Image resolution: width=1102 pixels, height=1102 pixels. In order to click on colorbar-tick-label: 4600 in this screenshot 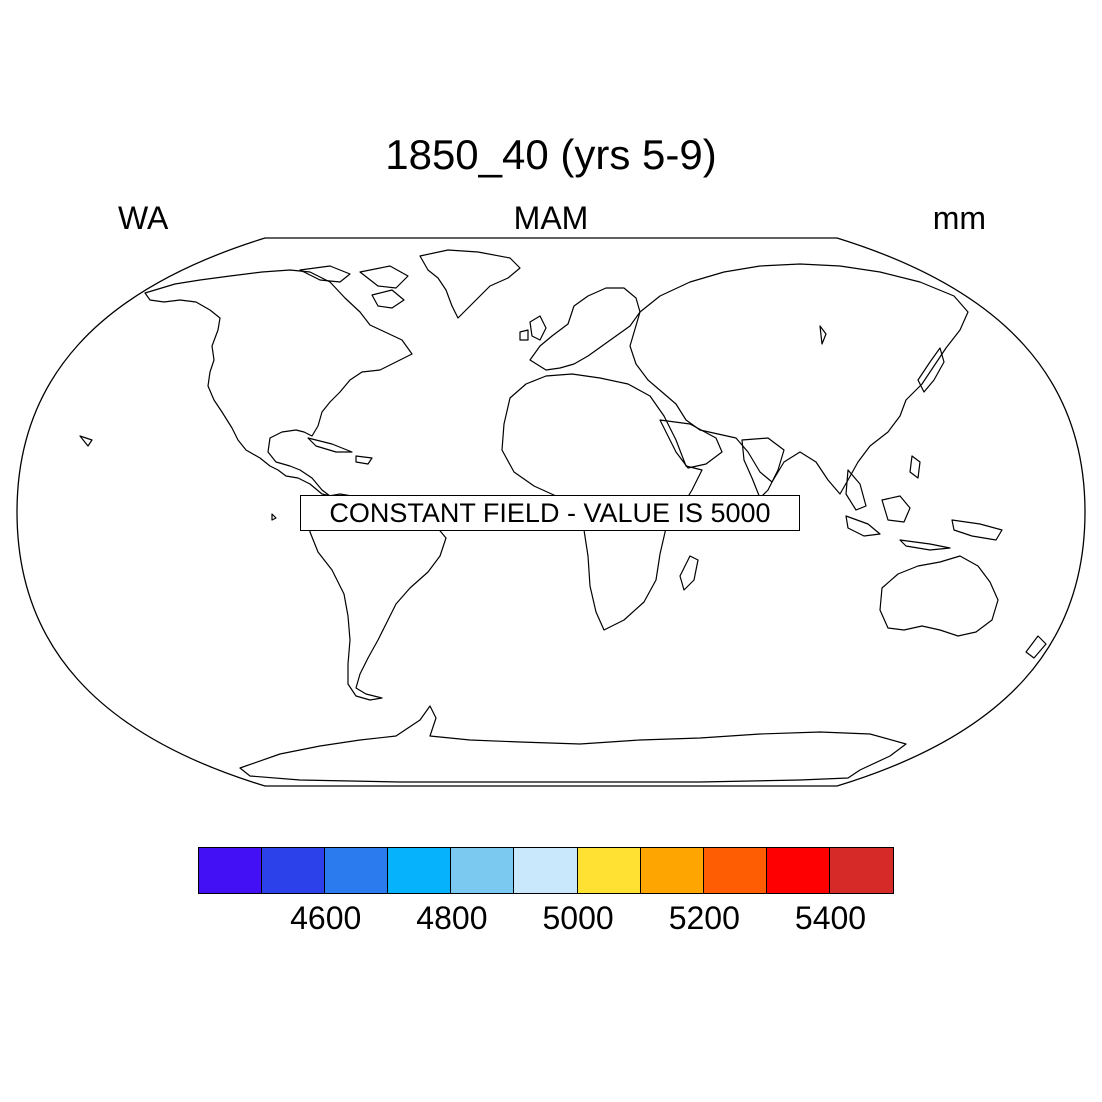, I will do `click(326, 918)`.